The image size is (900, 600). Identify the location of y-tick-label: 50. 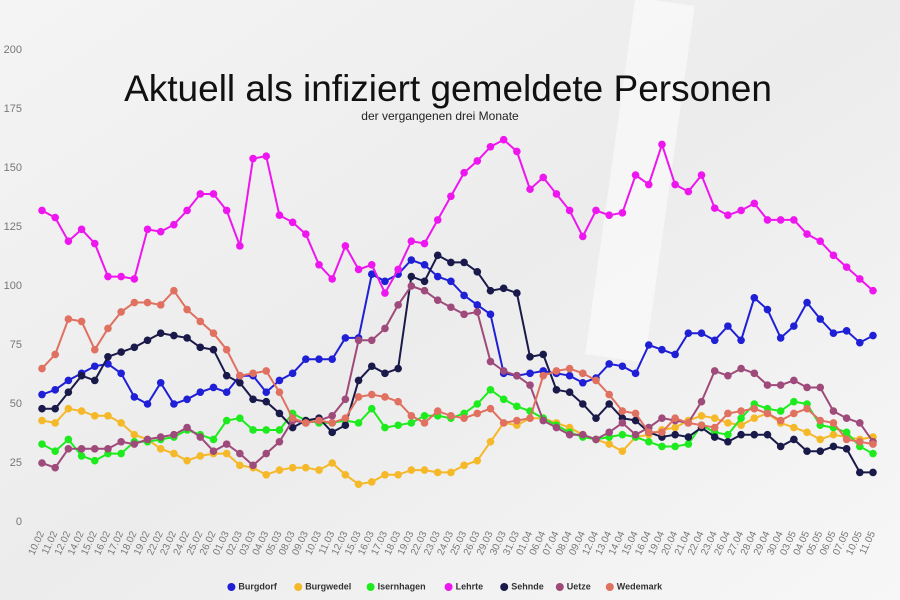
(16, 404).